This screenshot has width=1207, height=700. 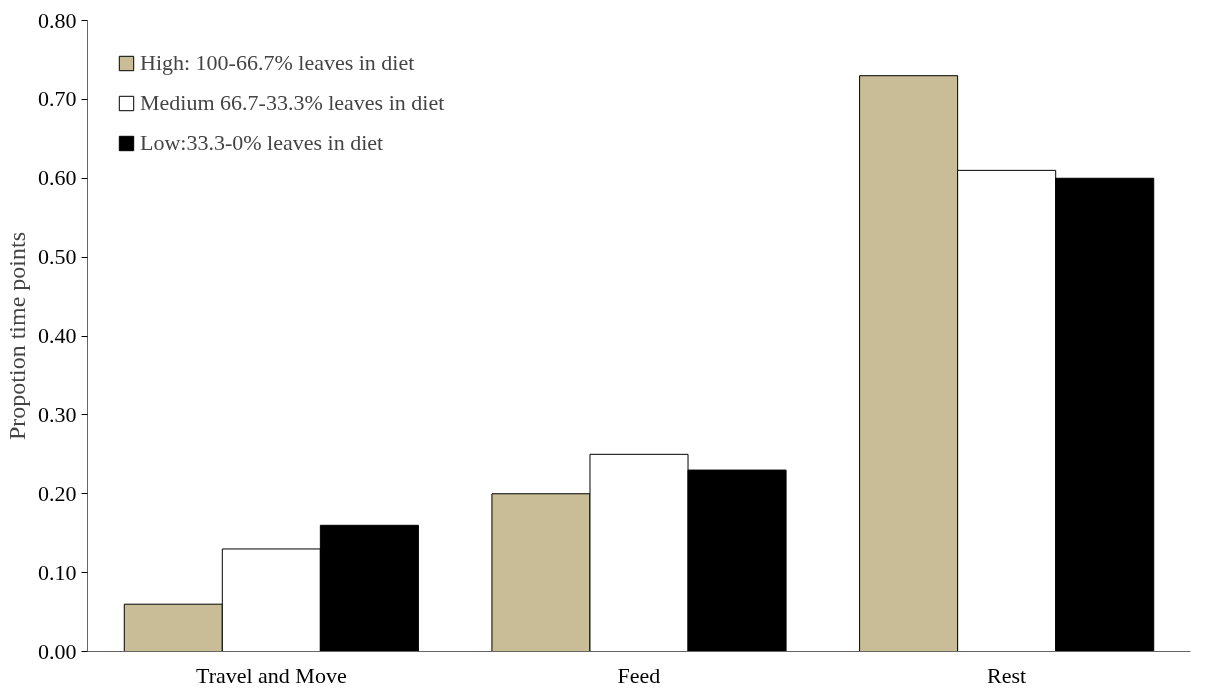 What do you see at coordinates (277, 63) in the screenshot?
I see `legend-label: High: 100-66.7% leaves in diet` at bounding box center [277, 63].